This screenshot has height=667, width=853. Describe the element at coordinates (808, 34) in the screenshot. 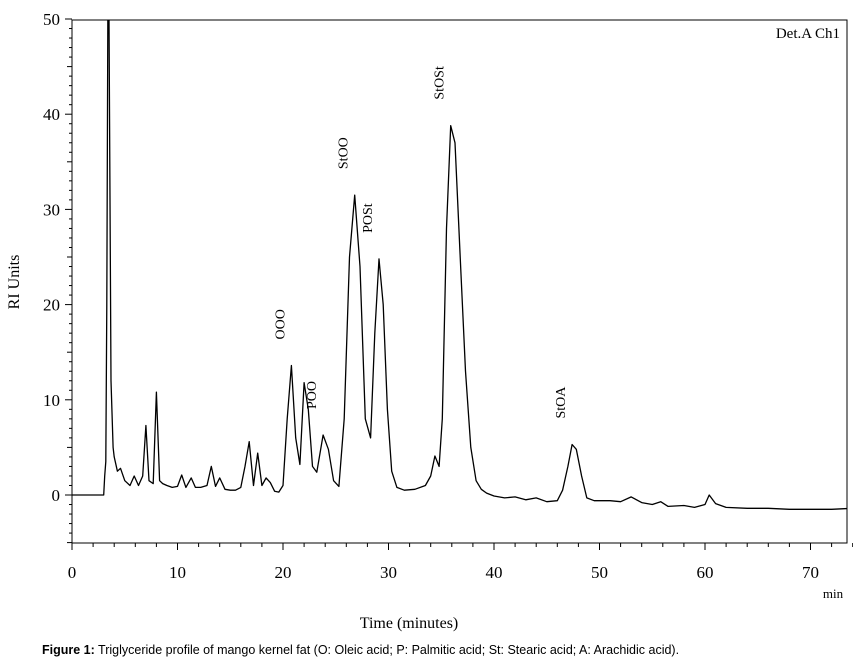

I see `detector-label: Det.A Ch1` at that location.